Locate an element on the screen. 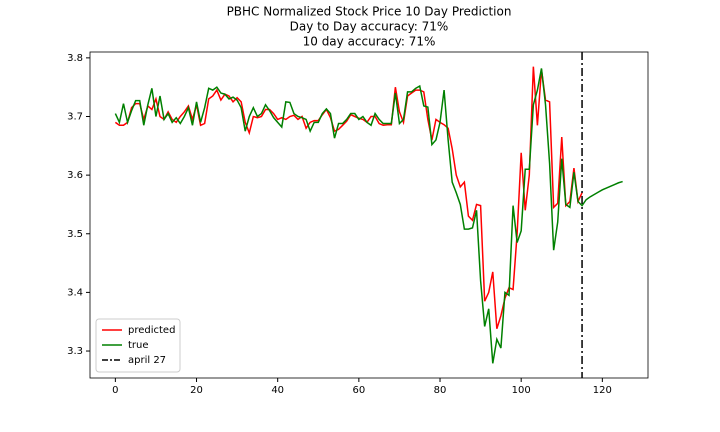  y-tick-label: 3.5 is located at coordinates (75, 234).